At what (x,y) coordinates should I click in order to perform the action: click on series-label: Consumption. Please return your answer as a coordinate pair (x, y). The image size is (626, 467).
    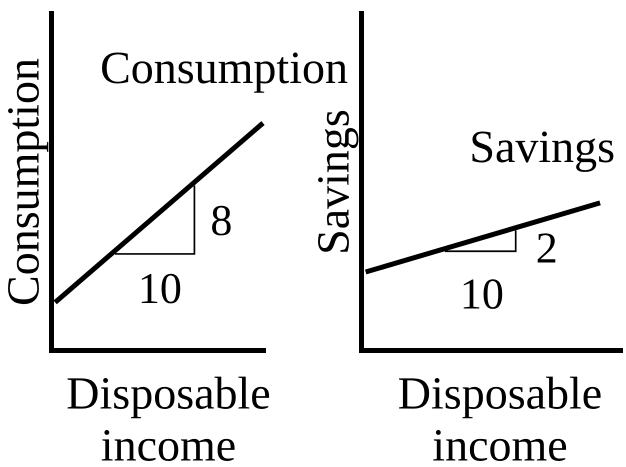
    Looking at the image, I should click on (224, 68).